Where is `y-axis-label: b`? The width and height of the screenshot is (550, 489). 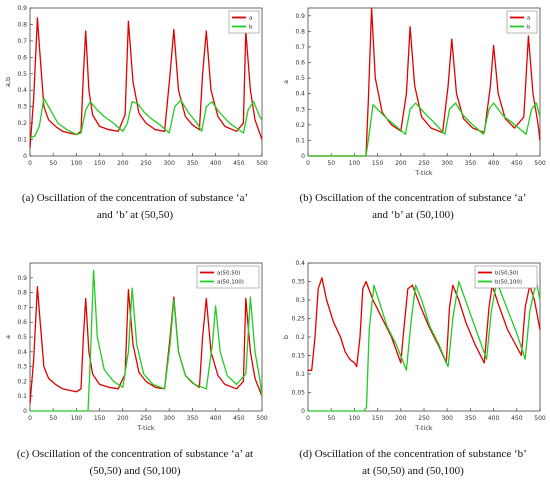 y-axis-label: b is located at coordinates (286, 337).